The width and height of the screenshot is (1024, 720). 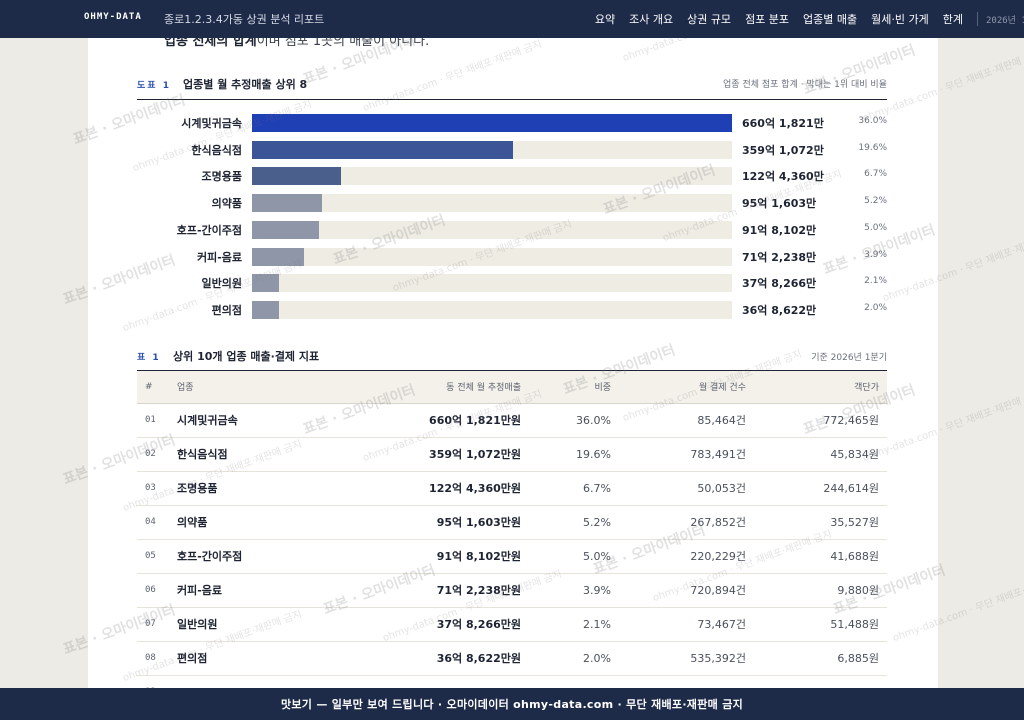 What do you see at coordinates (210, 43) in the screenshot?
I see `intro-bold: 업종 전체의 합계` at bounding box center [210, 43].